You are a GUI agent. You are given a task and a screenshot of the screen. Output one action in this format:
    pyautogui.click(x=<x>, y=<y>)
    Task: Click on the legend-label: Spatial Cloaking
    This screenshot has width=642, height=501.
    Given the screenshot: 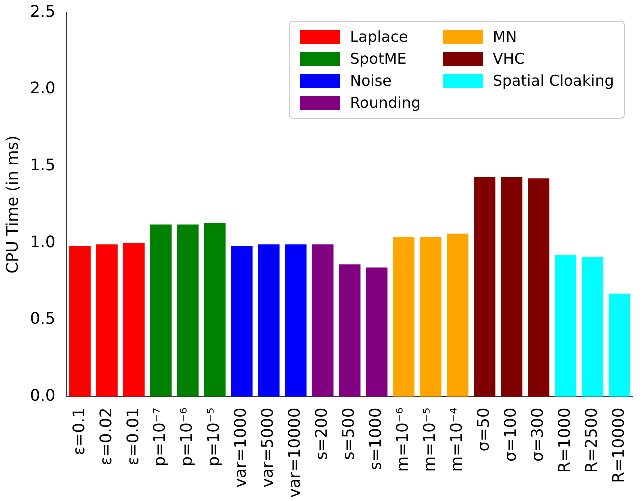 What is the action you would take?
    pyautogui.click(x=553, y=81)
    